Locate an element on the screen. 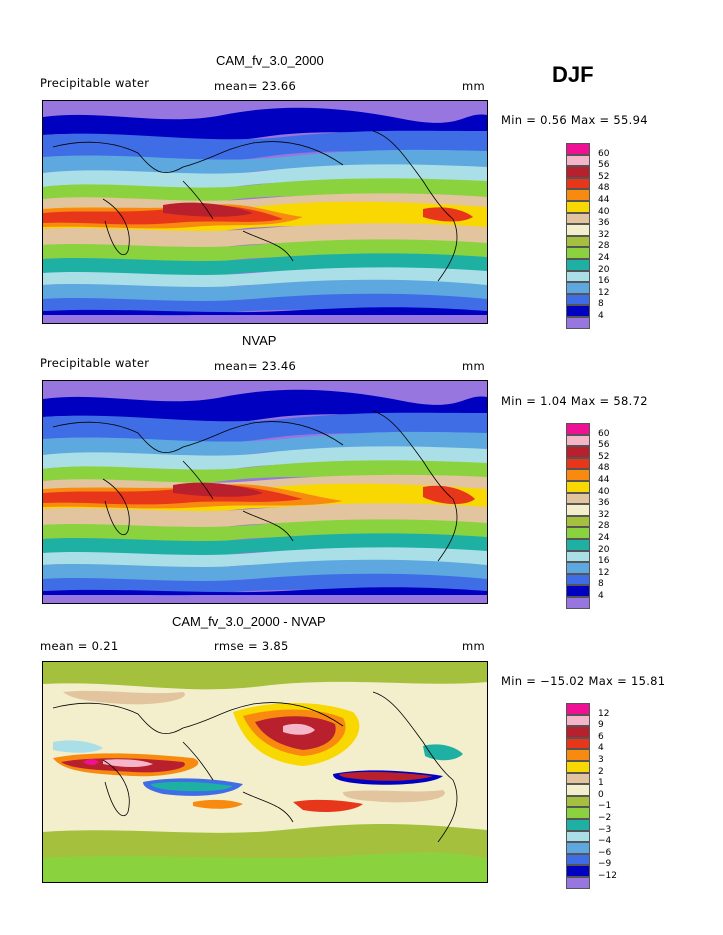 The height and width of the screenshot is (935, 723). panel2-field-label: Precipitable water is located at coordinates (95, 363).